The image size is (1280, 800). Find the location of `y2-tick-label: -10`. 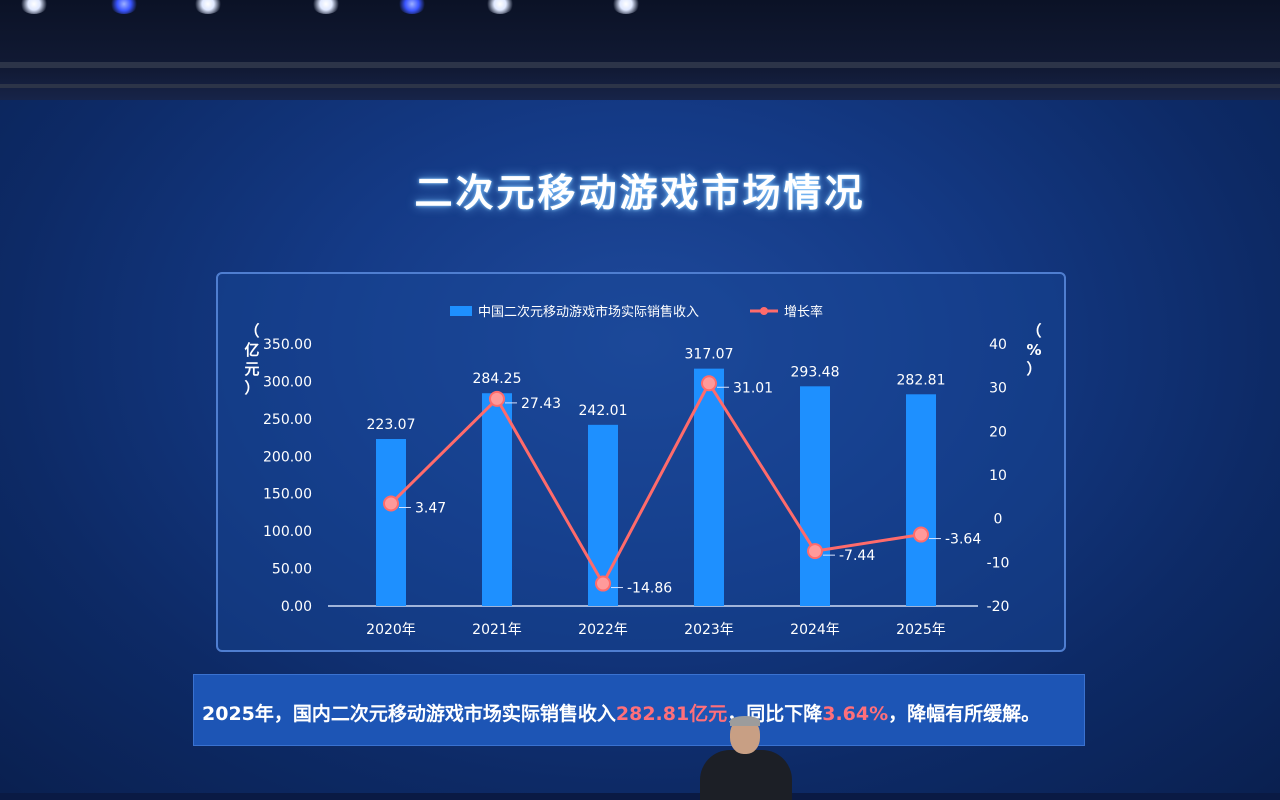

y2-tick-label: -10 is located at coordinates (998, 563).